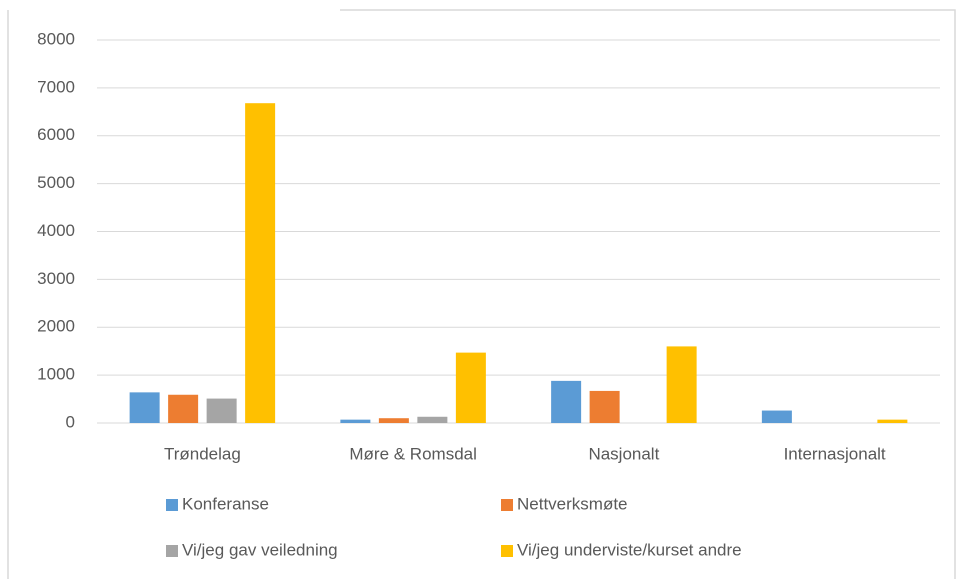 This screenshot has height=579, width=958. I want to click on y-tick-label: 6000, so click(56, 134).